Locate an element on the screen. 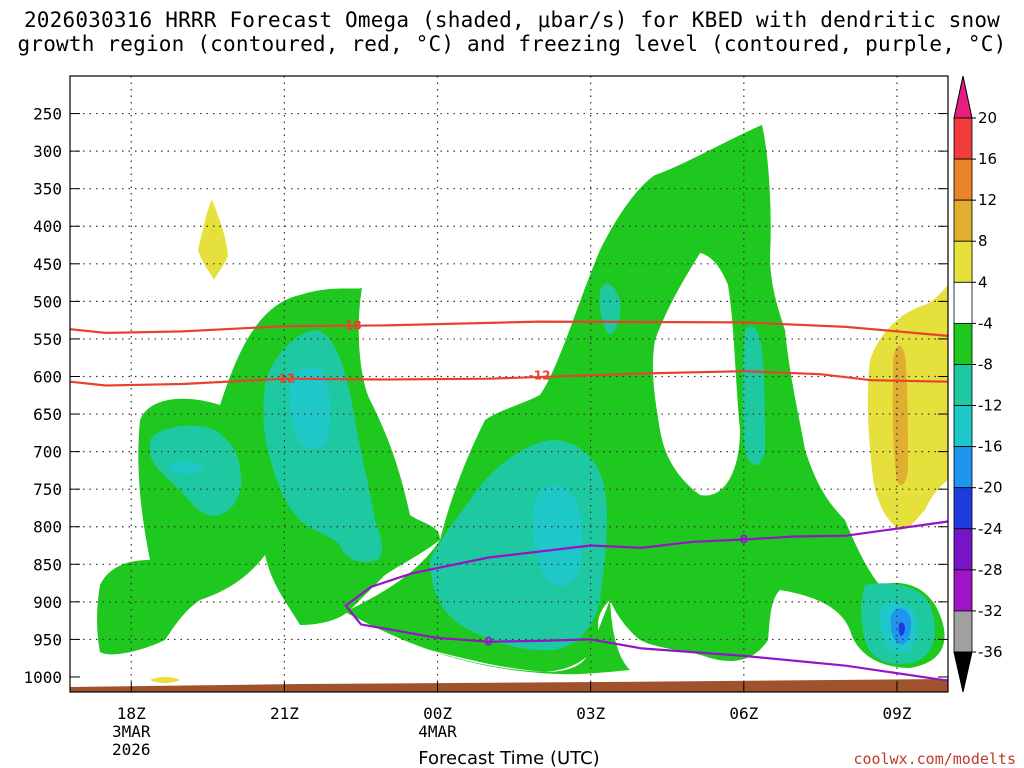 The height and width of the screenshot is (768, 1024). colorbar-label: 4 is located at coordinates (983, 282).